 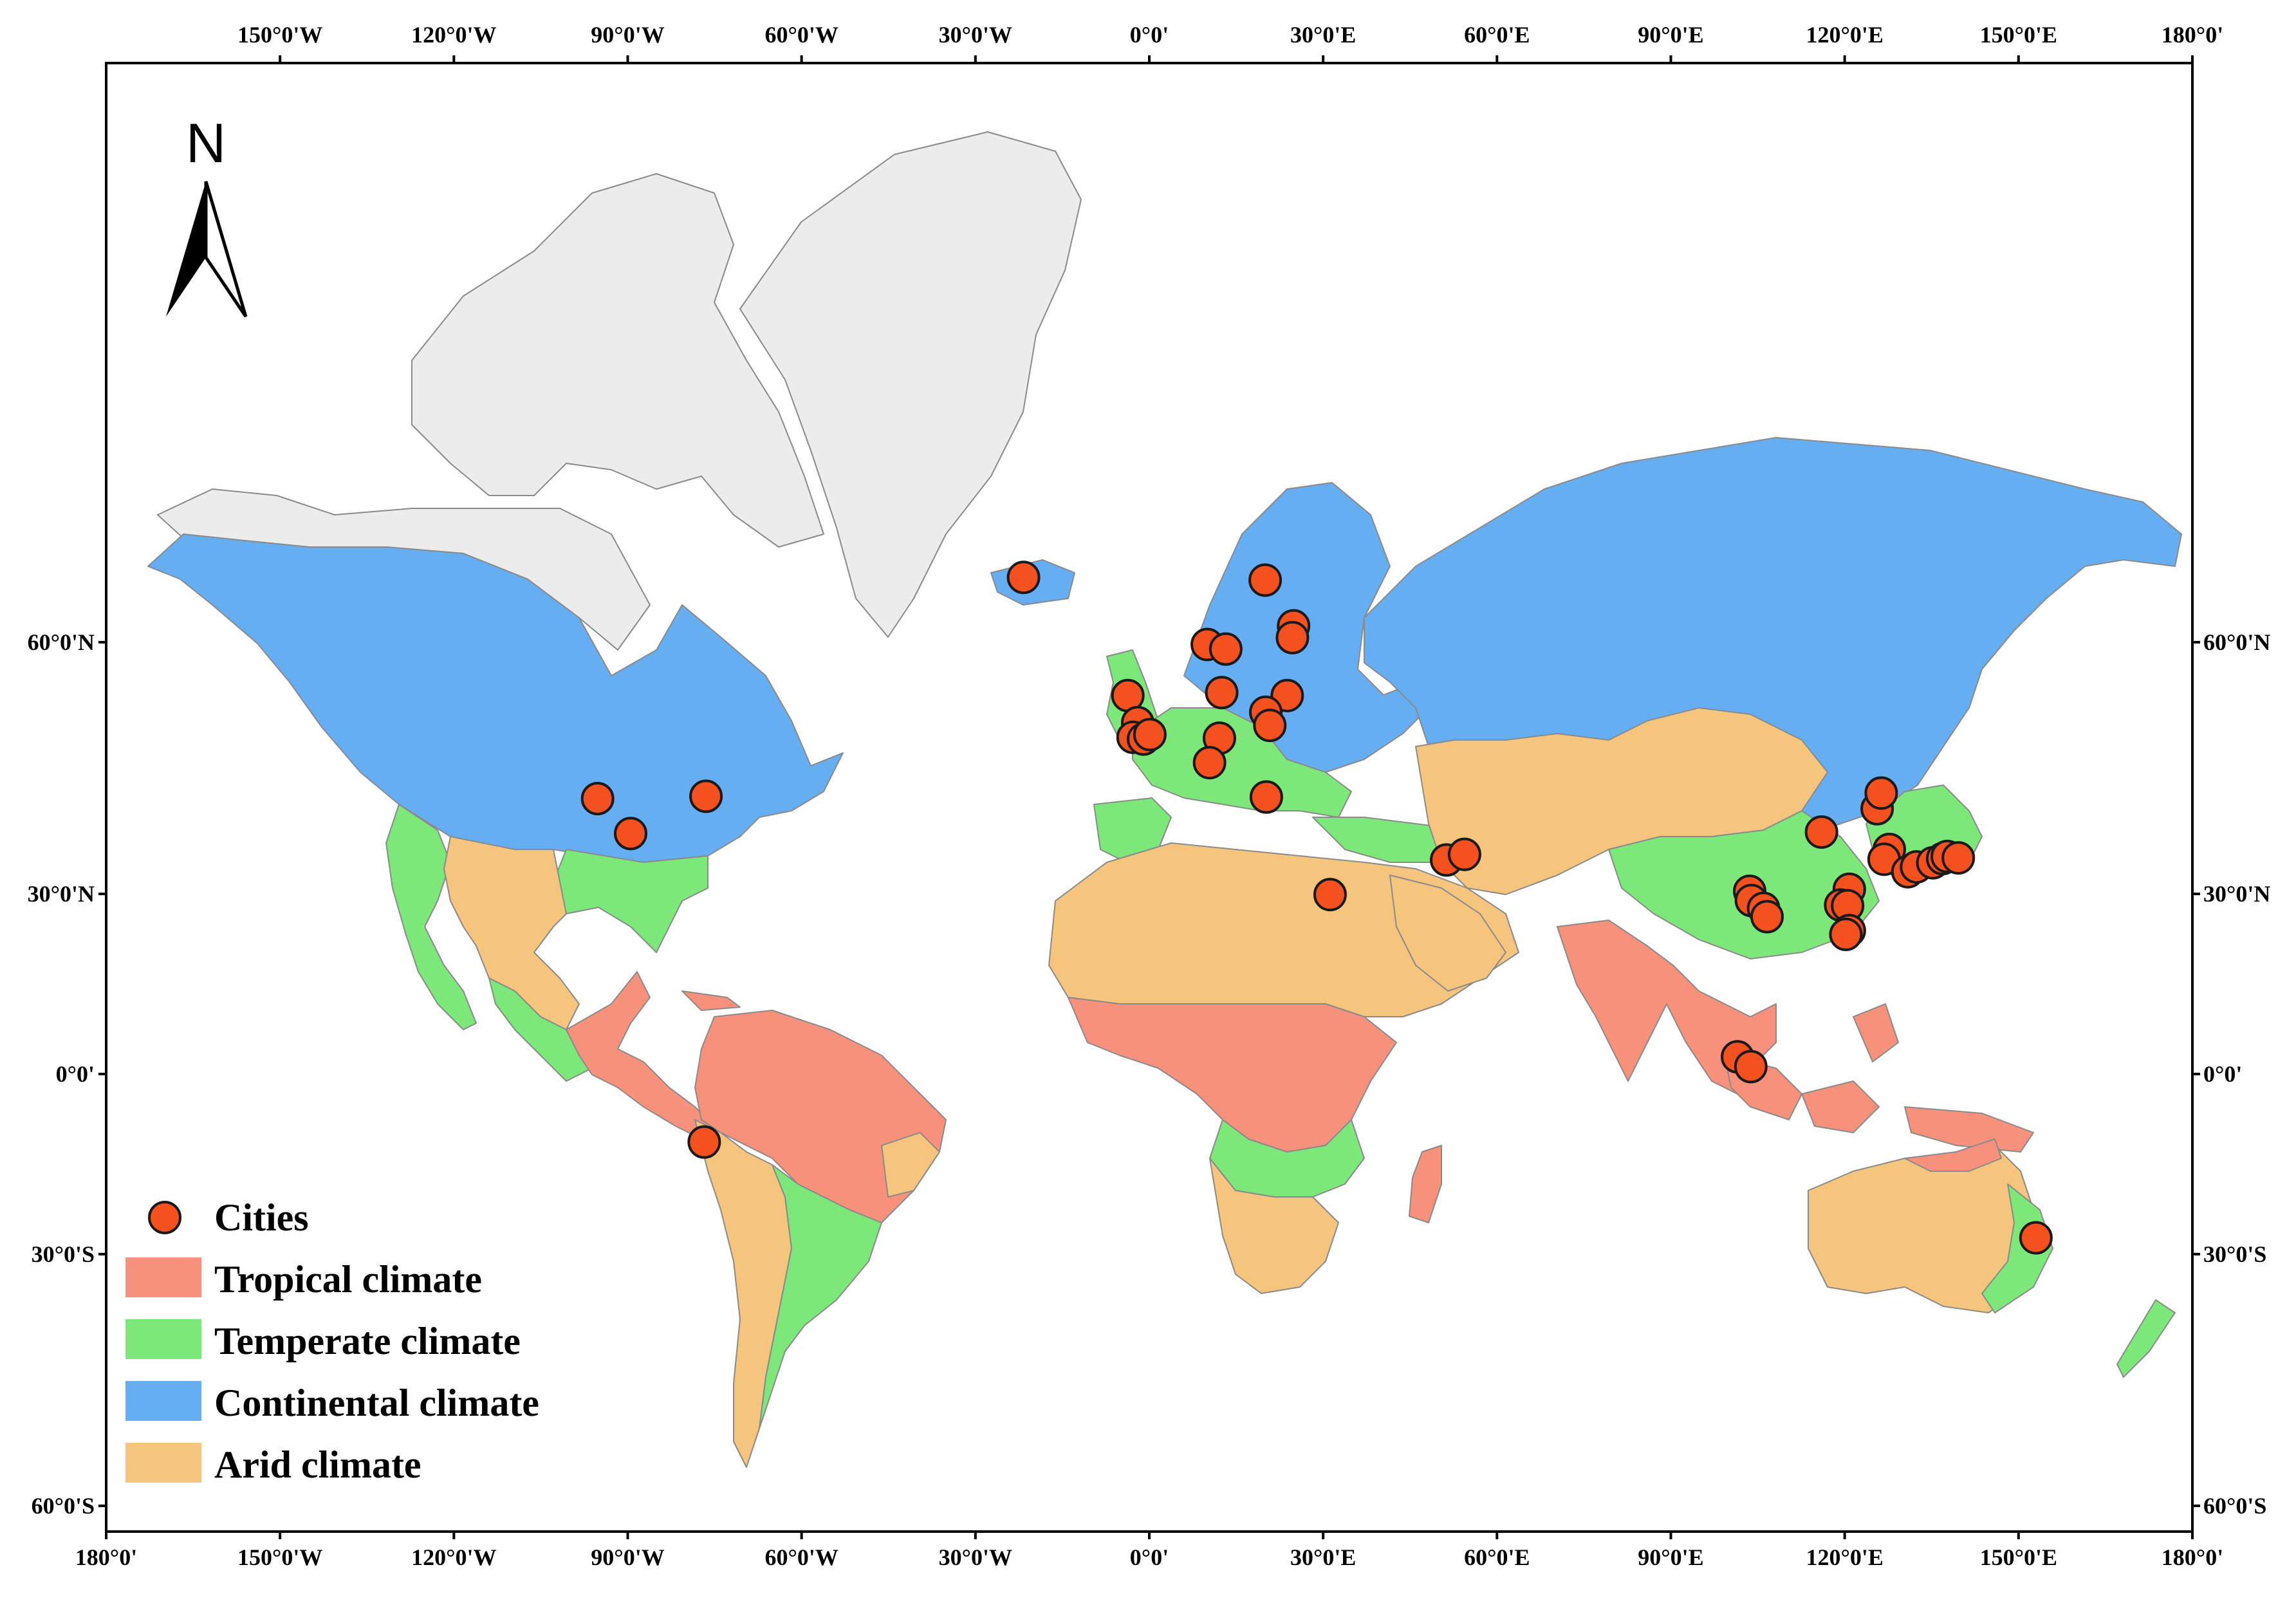 I want to click on legend-item-tropical: Tropical climate, so click(x=303, y=1279).